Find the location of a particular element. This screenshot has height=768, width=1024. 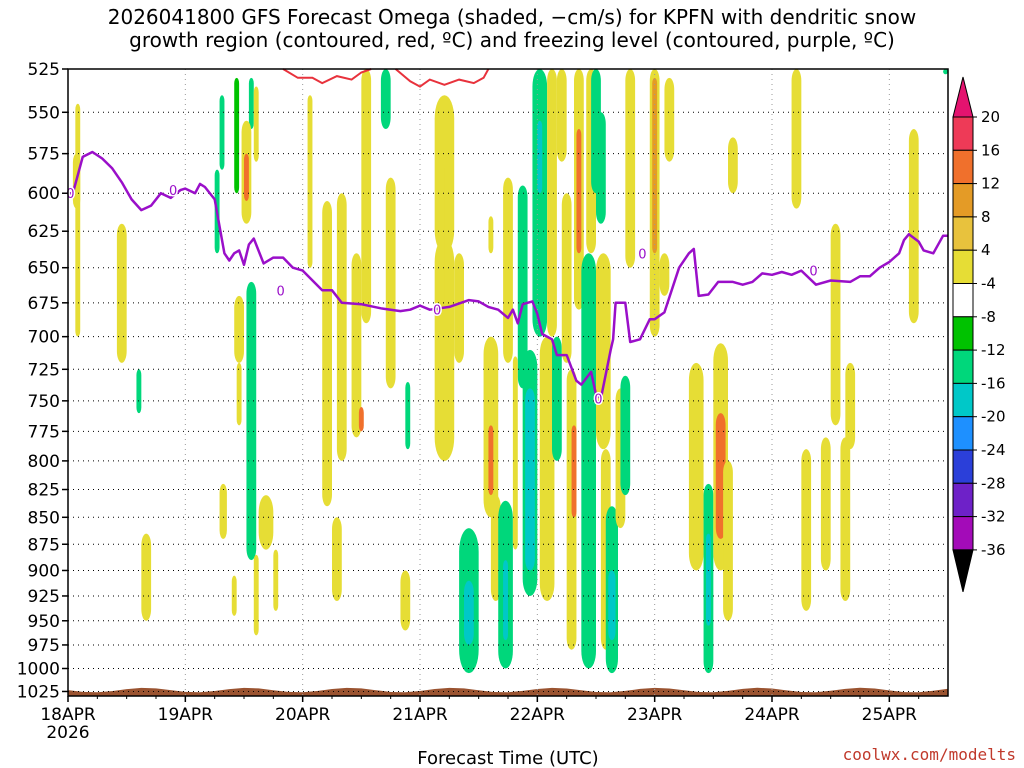

colorbar-label: 4 is located at coordinates (986, 250).